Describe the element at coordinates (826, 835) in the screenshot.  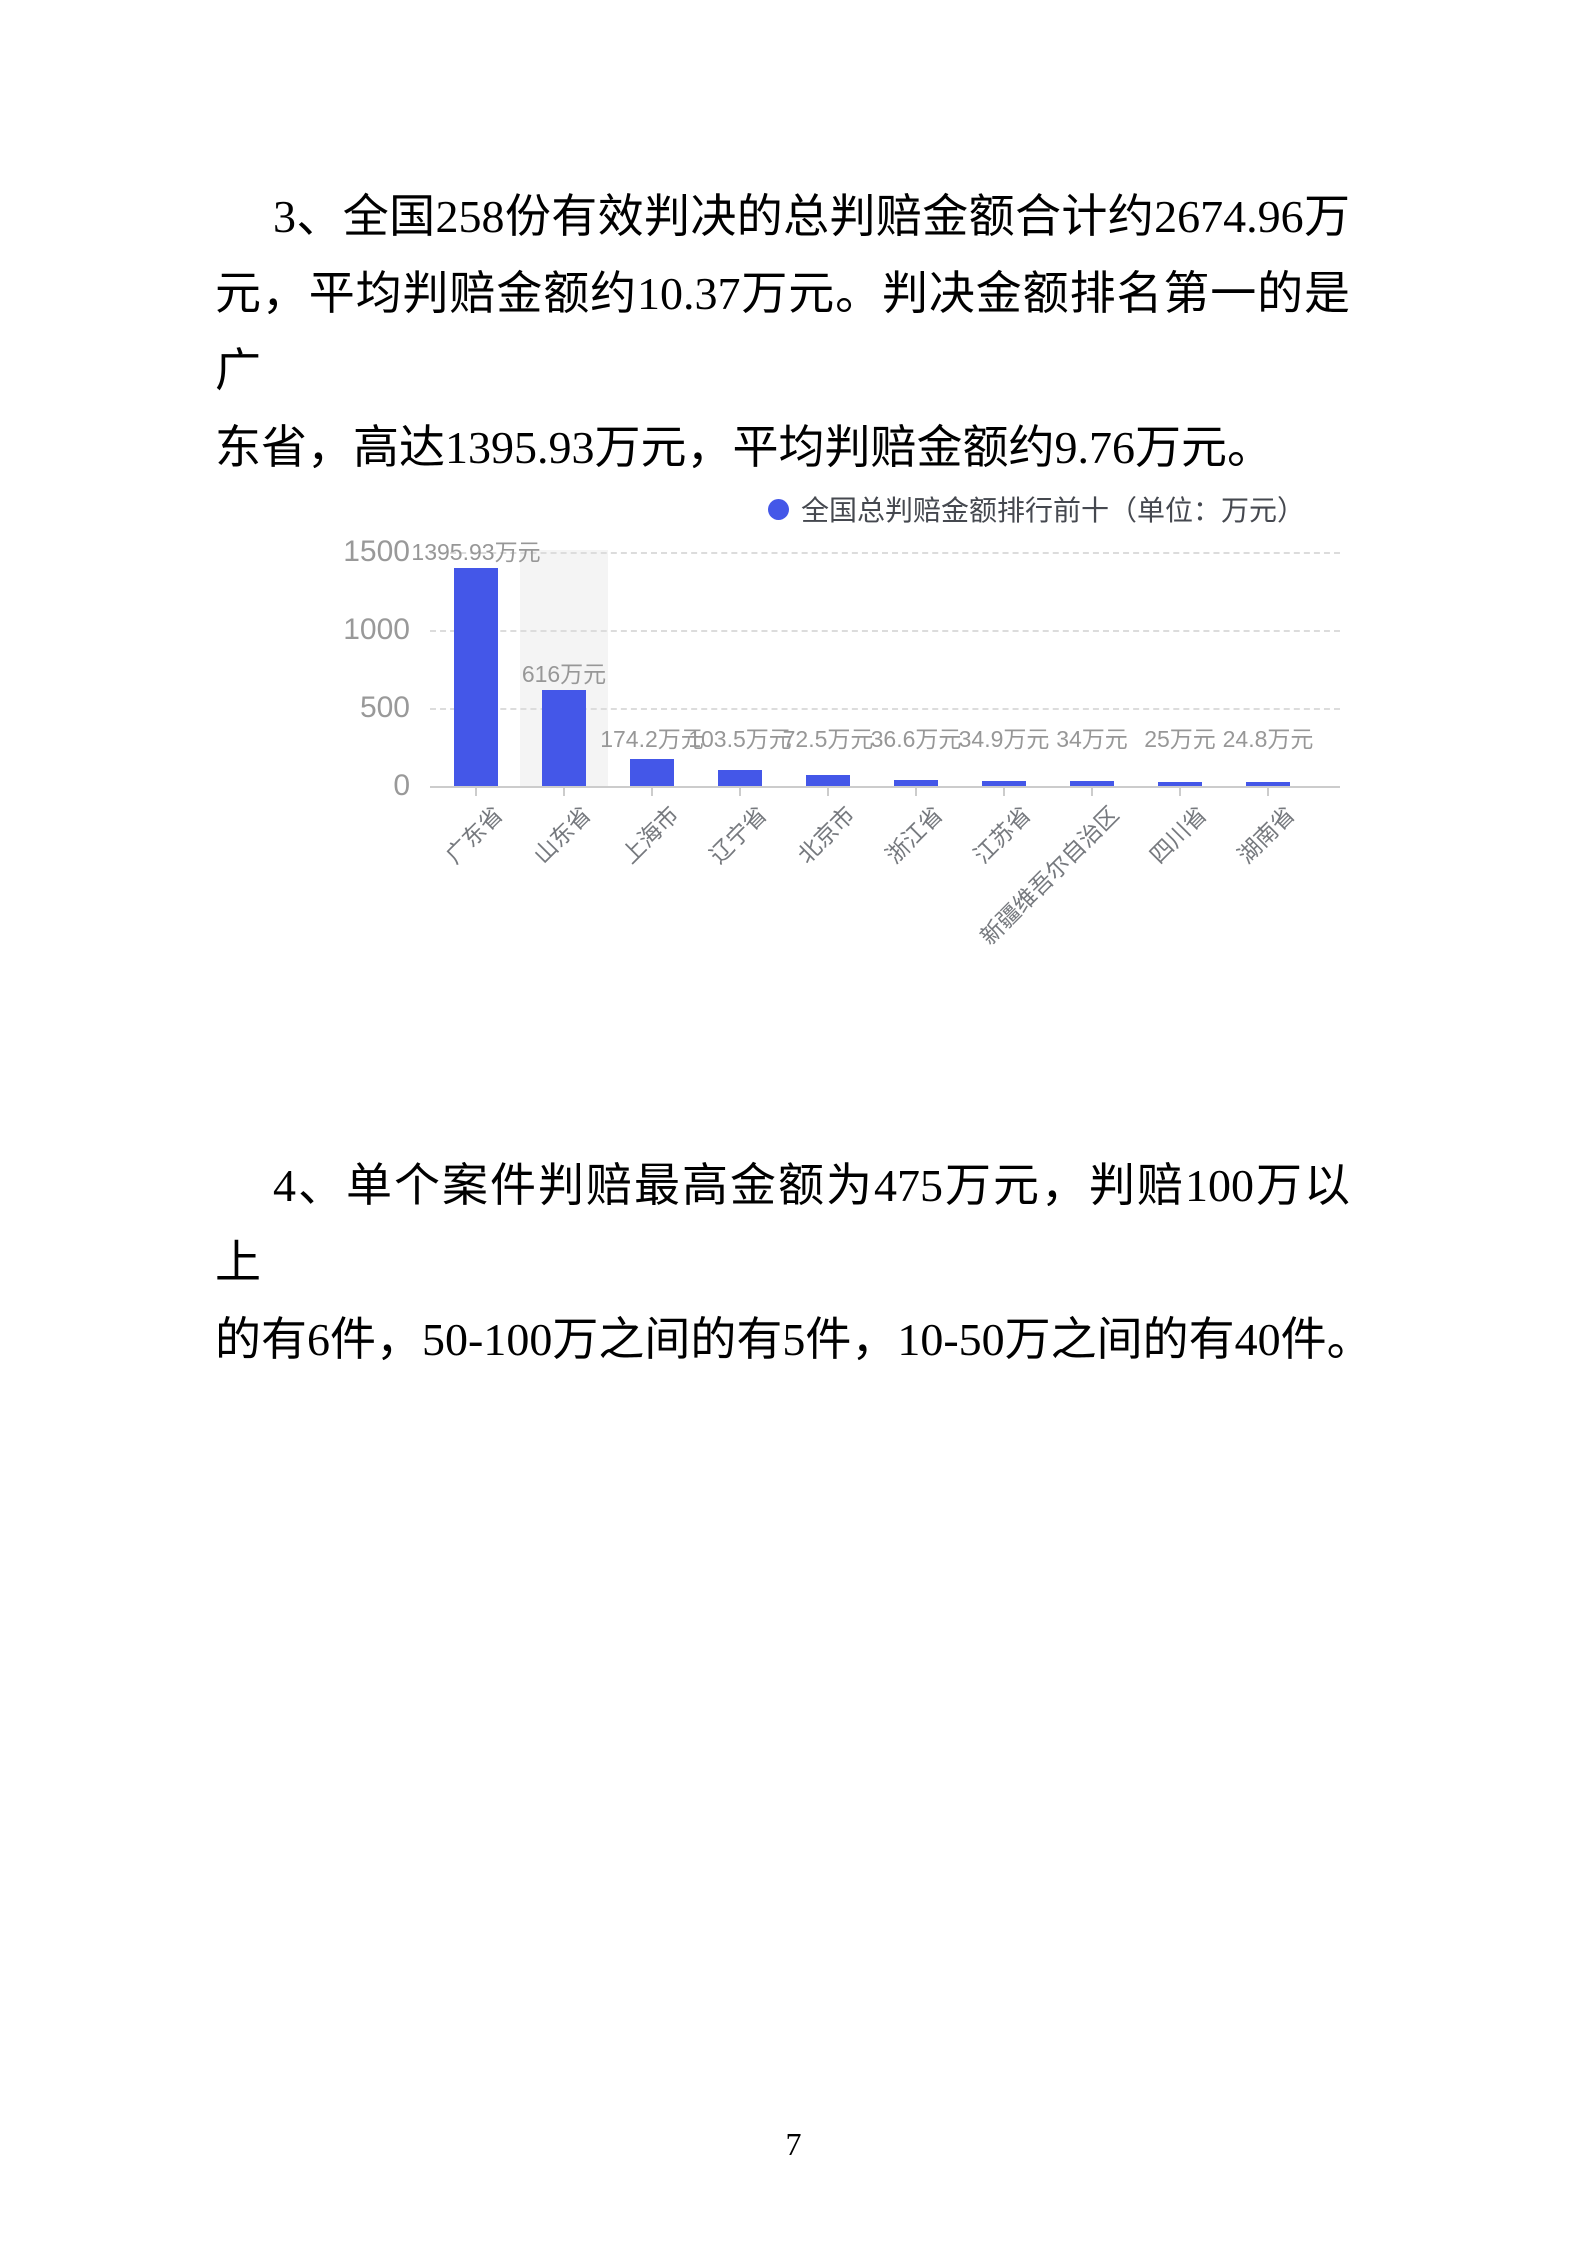
I see `x-axis-category-label: 北京市` at that location.